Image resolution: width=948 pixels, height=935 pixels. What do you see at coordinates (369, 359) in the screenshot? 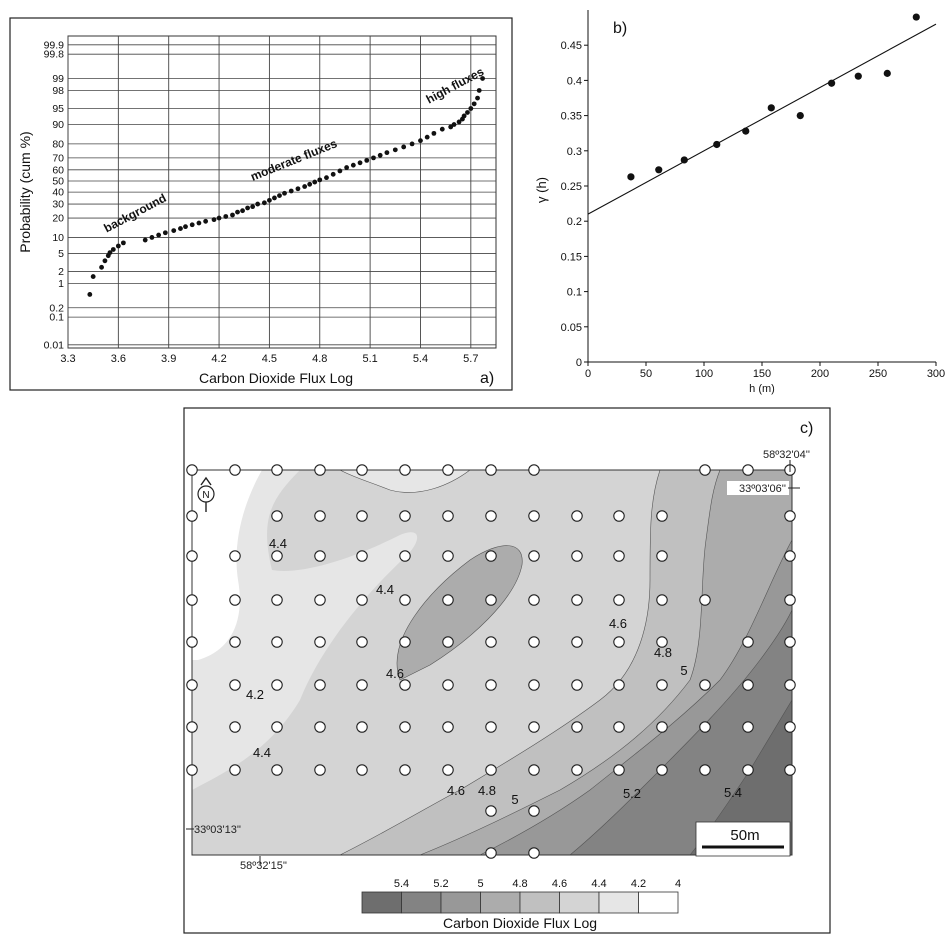
I see `panel-a-xtick: 5.1` at bounding box center [369, 359].